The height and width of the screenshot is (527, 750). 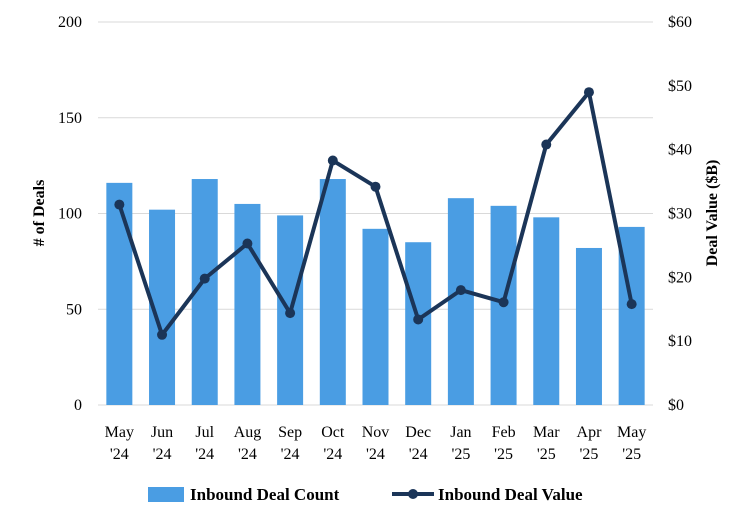 What do you see at coordinates (119, 443) in the screenshot?
I see `x-tick-label: May '24` at bounding box center [119, 443].